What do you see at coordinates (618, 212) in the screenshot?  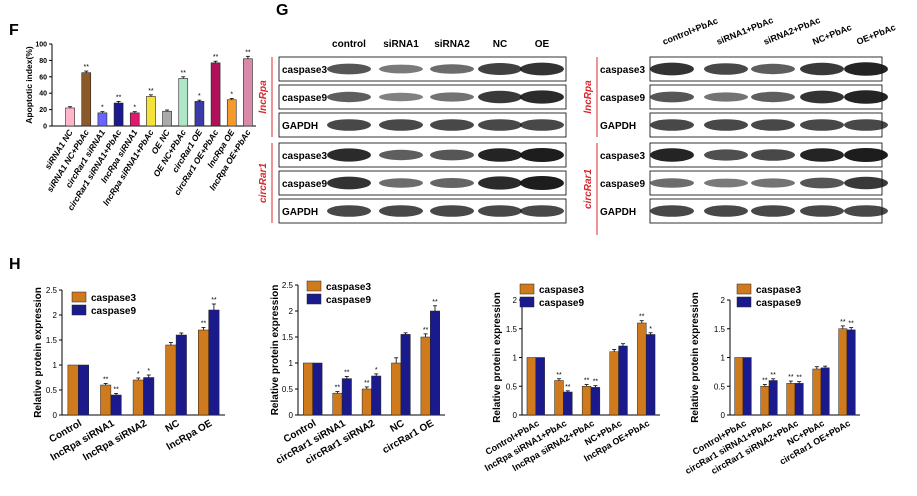 I see `blot-right-bottom-row-label: GAPDH` at bounding box center [618, 212].